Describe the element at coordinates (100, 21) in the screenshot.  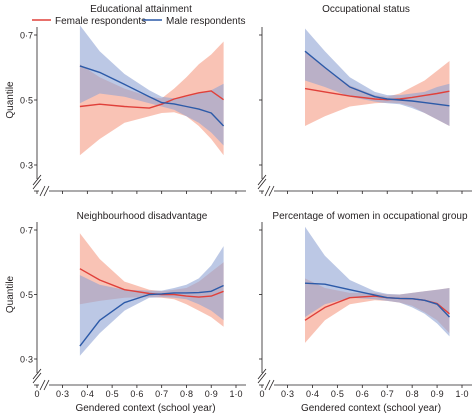
I see `legend-female-label: Female respondents` at that location.